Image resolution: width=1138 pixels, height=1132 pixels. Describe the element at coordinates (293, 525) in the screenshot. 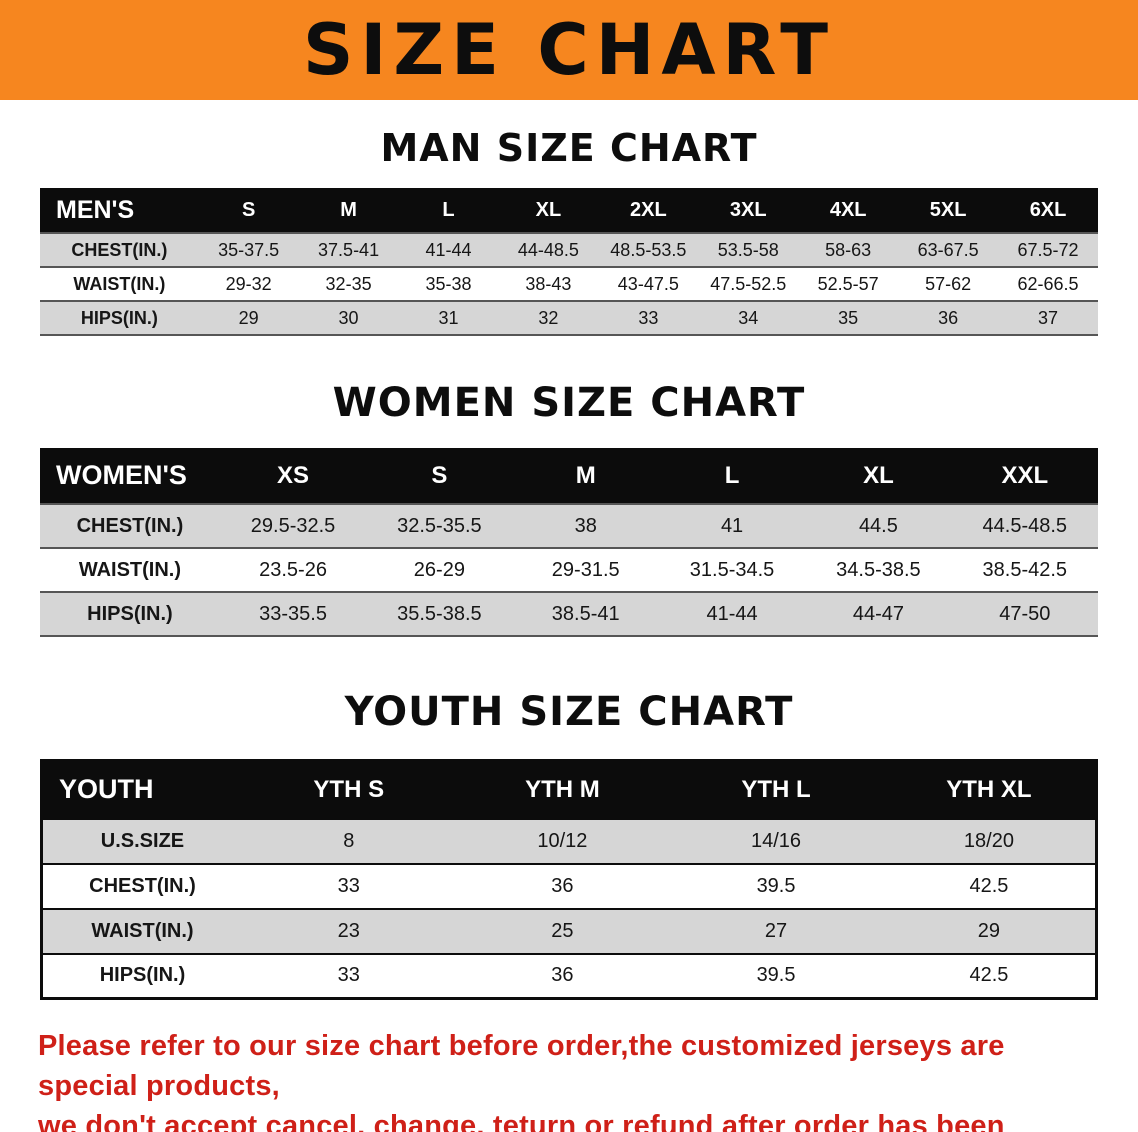

I see `table-cell: 29.5-32.5` at that location.